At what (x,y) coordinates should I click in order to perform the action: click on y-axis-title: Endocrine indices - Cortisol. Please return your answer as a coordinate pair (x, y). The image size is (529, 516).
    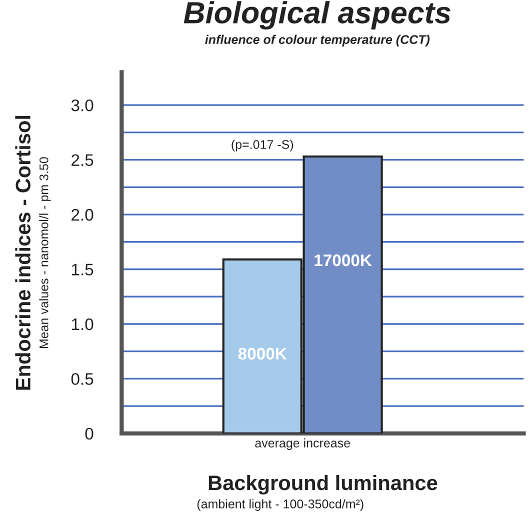
    Looking at the image, I should click on (22, 253).